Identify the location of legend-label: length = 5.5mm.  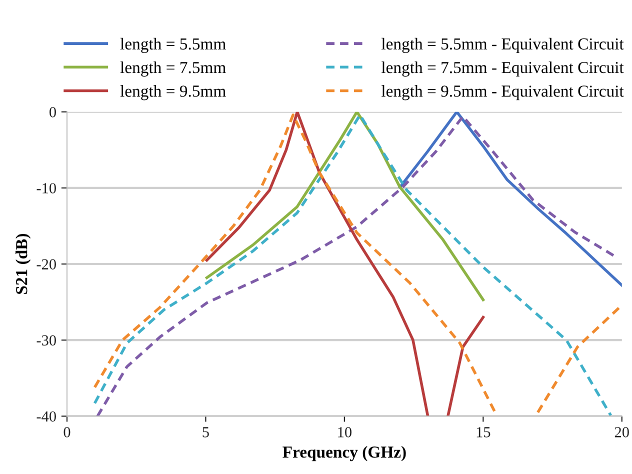
(173, 46).